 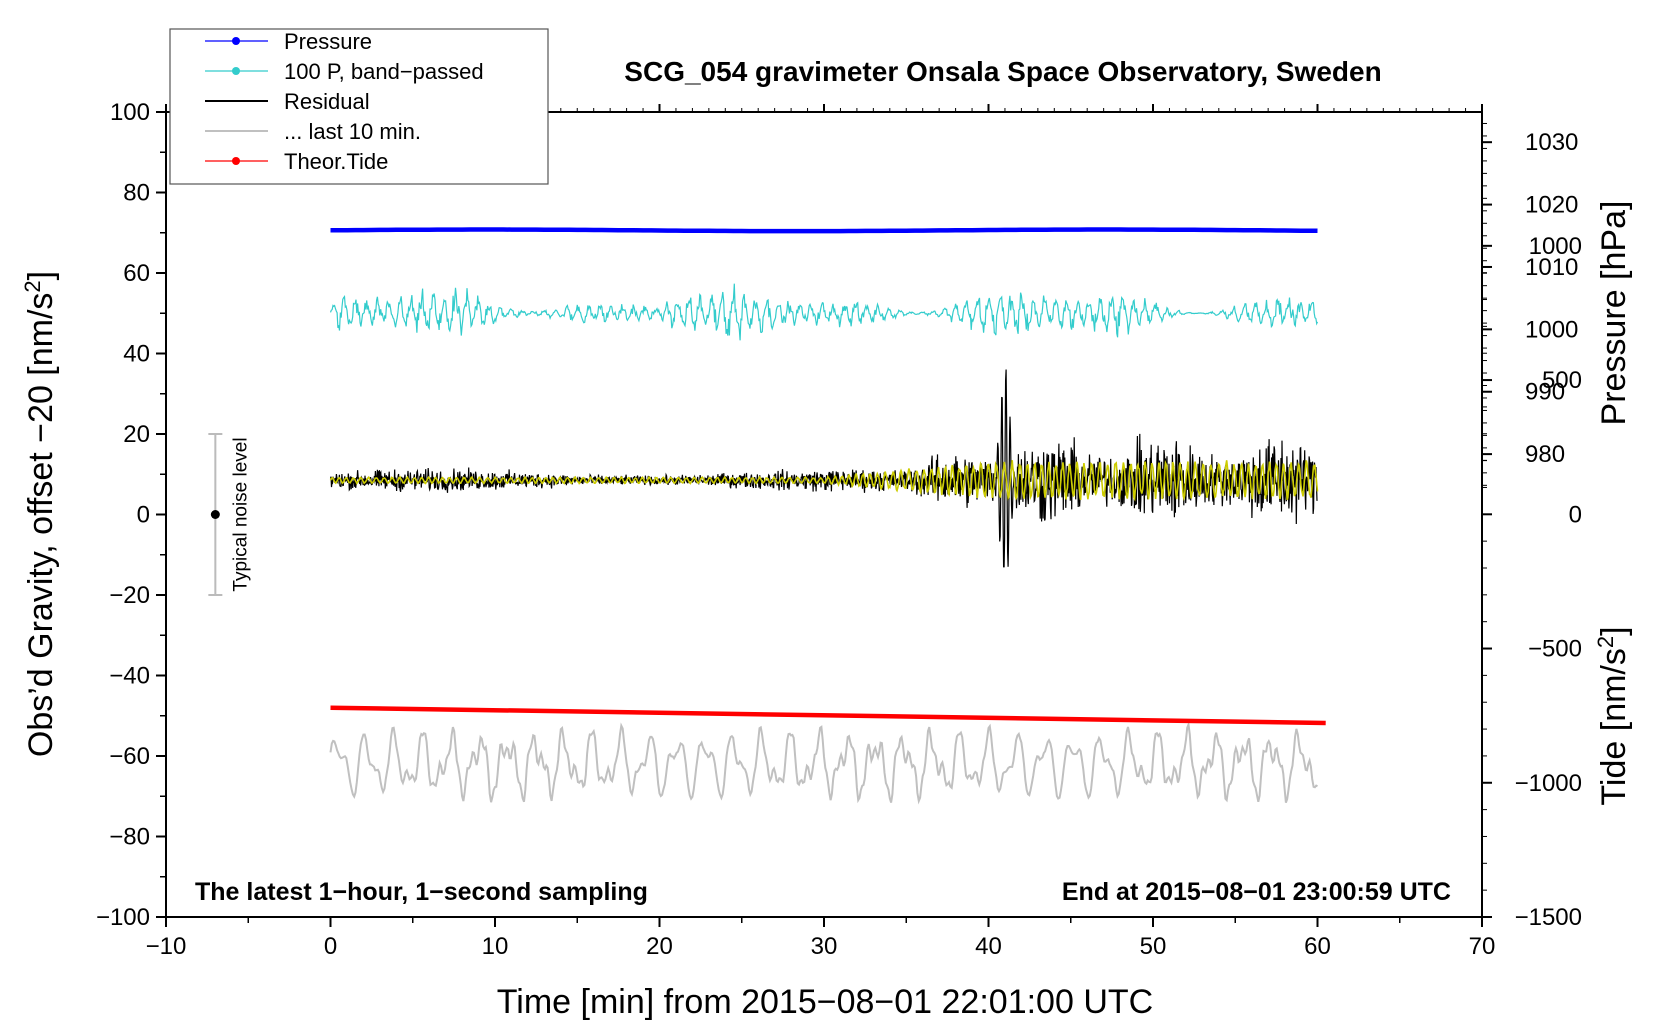 What do you see at coordinates (129, 756) in the screenshot?
I see `y-tick-label: −60` at bounding box center [129, 756].